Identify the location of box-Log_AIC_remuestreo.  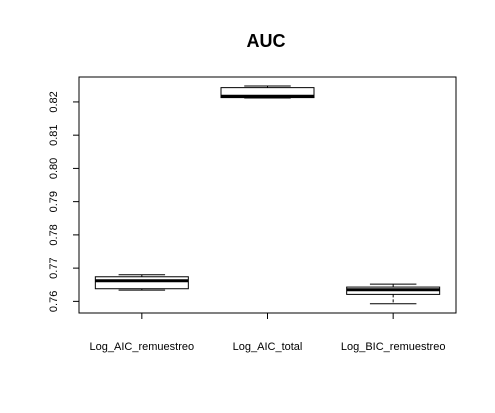
(141, 282).